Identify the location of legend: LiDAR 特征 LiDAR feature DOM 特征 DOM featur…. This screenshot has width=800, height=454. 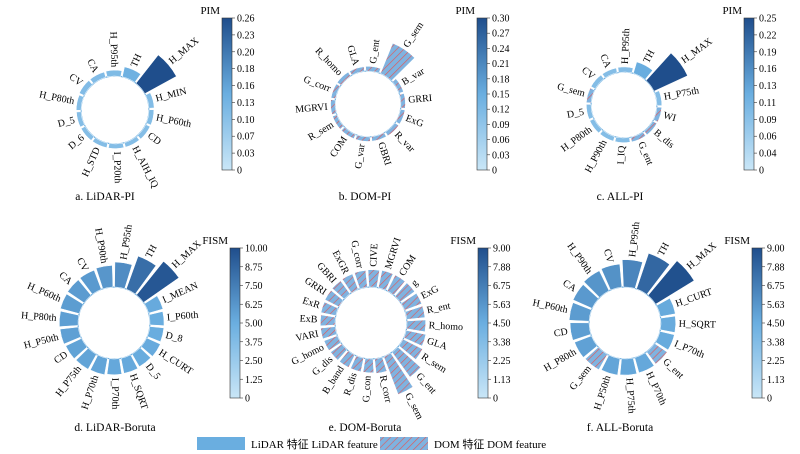
(371, 444).